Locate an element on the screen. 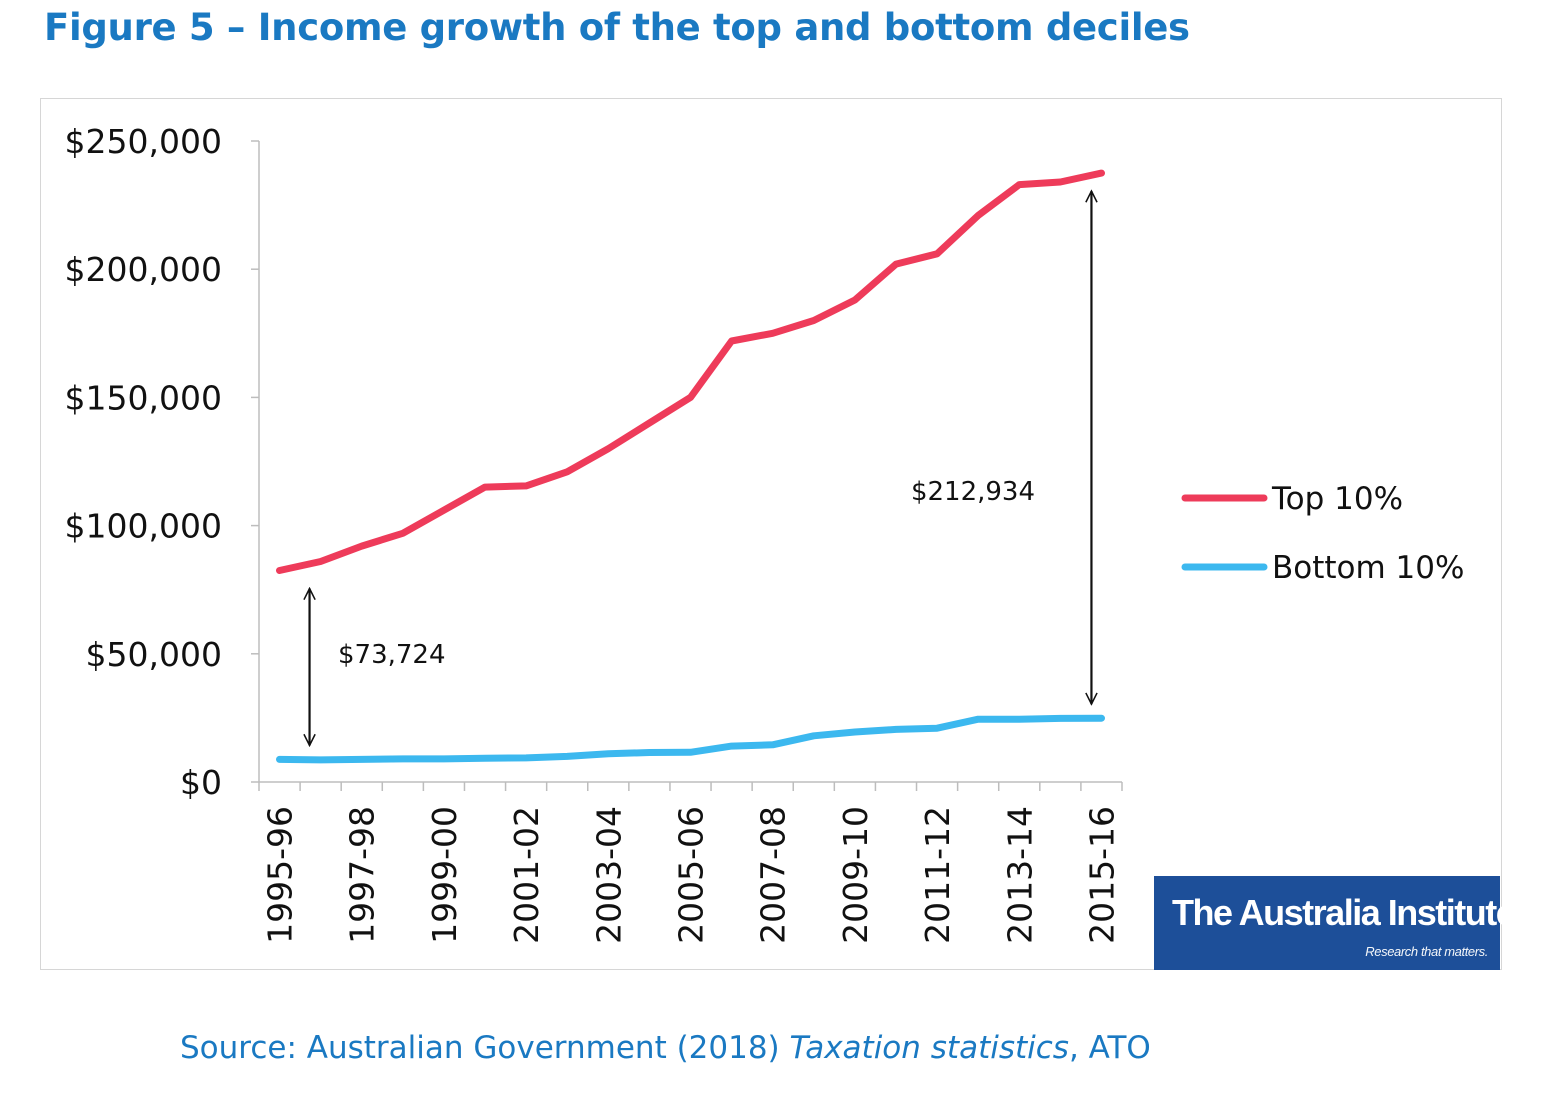  annotation-label: $212,934 is located at coordinates (973, 492).